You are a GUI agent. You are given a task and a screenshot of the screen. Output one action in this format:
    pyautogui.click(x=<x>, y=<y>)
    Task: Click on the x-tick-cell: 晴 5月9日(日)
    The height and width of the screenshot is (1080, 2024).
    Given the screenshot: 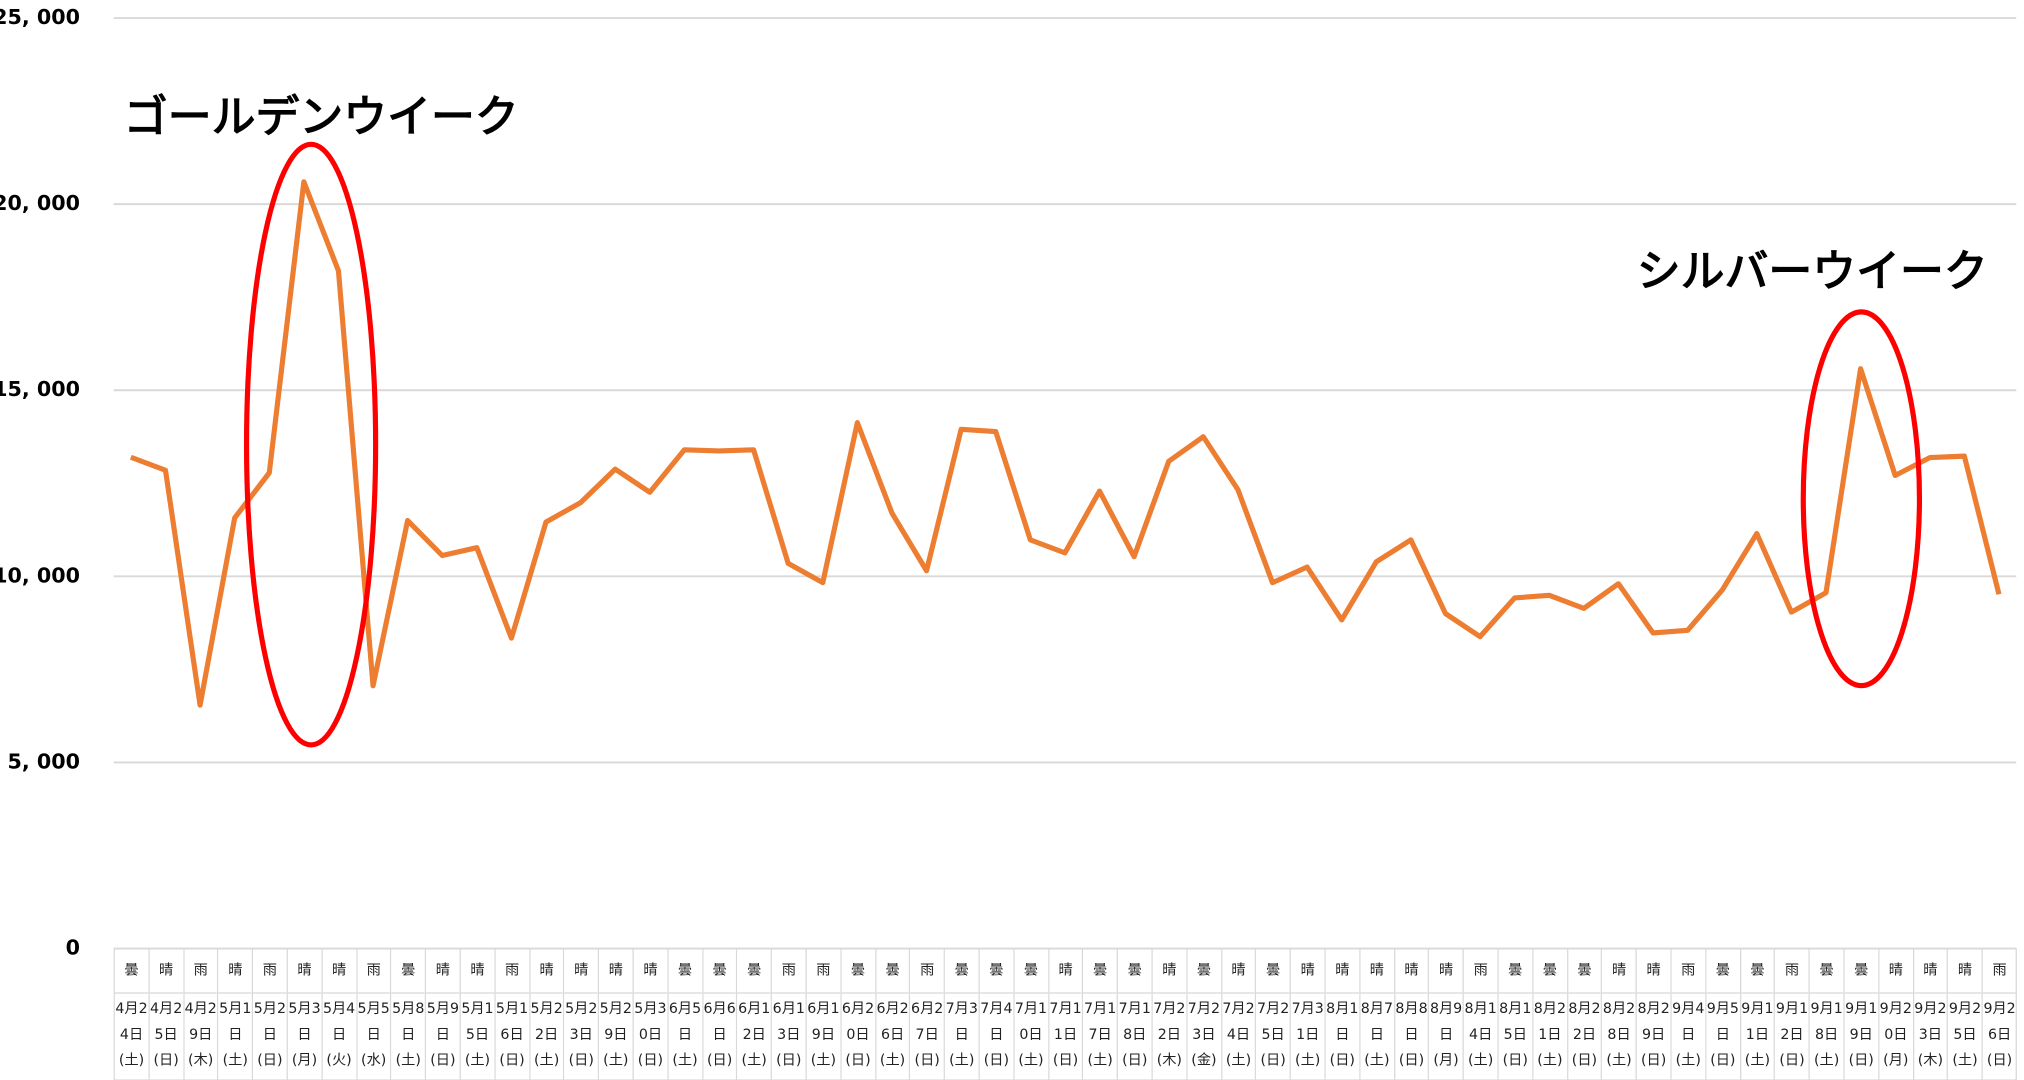 What is the action you would take?
    pyautogui.click(x=442, y=1014)
    